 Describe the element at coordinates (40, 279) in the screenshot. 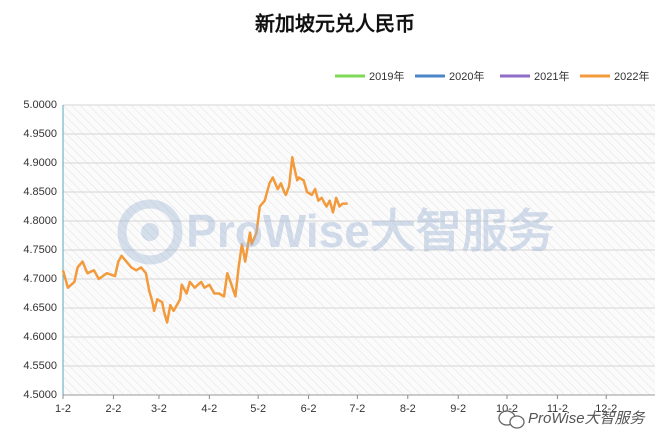

I see `y-tick-label: 4.7000` at that location.